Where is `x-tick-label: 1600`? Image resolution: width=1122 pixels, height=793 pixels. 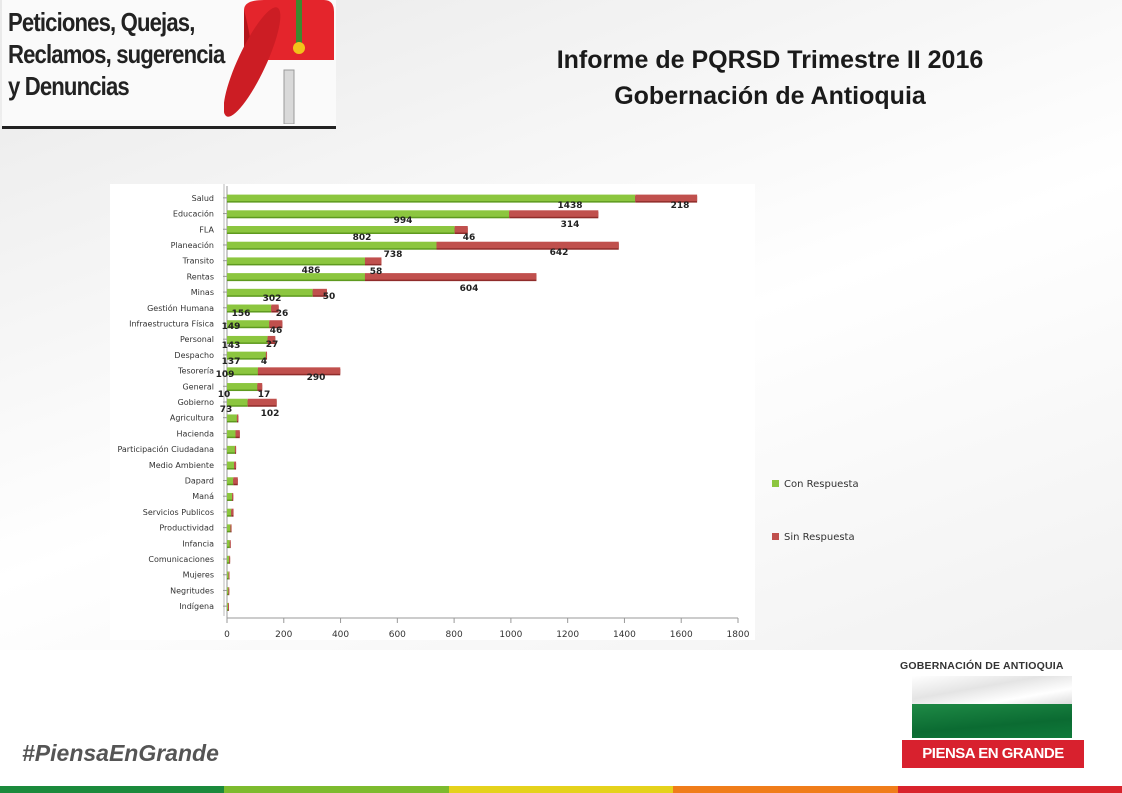
x-tick-label: 1600 is located at coordinates (681, 635).